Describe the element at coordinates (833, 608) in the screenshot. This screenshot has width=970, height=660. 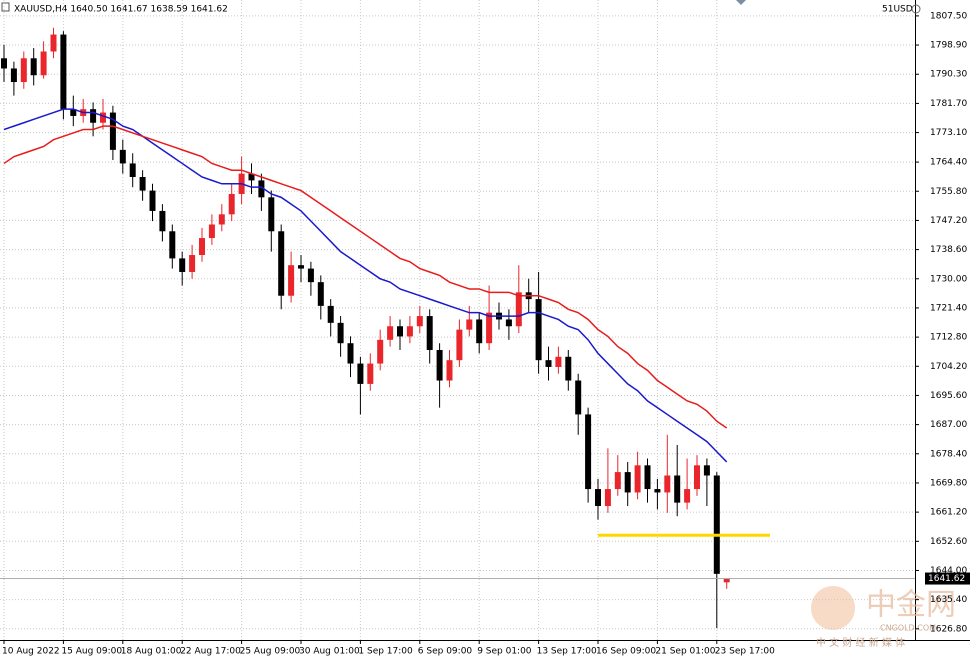
I see `watermark-logo` at that location.